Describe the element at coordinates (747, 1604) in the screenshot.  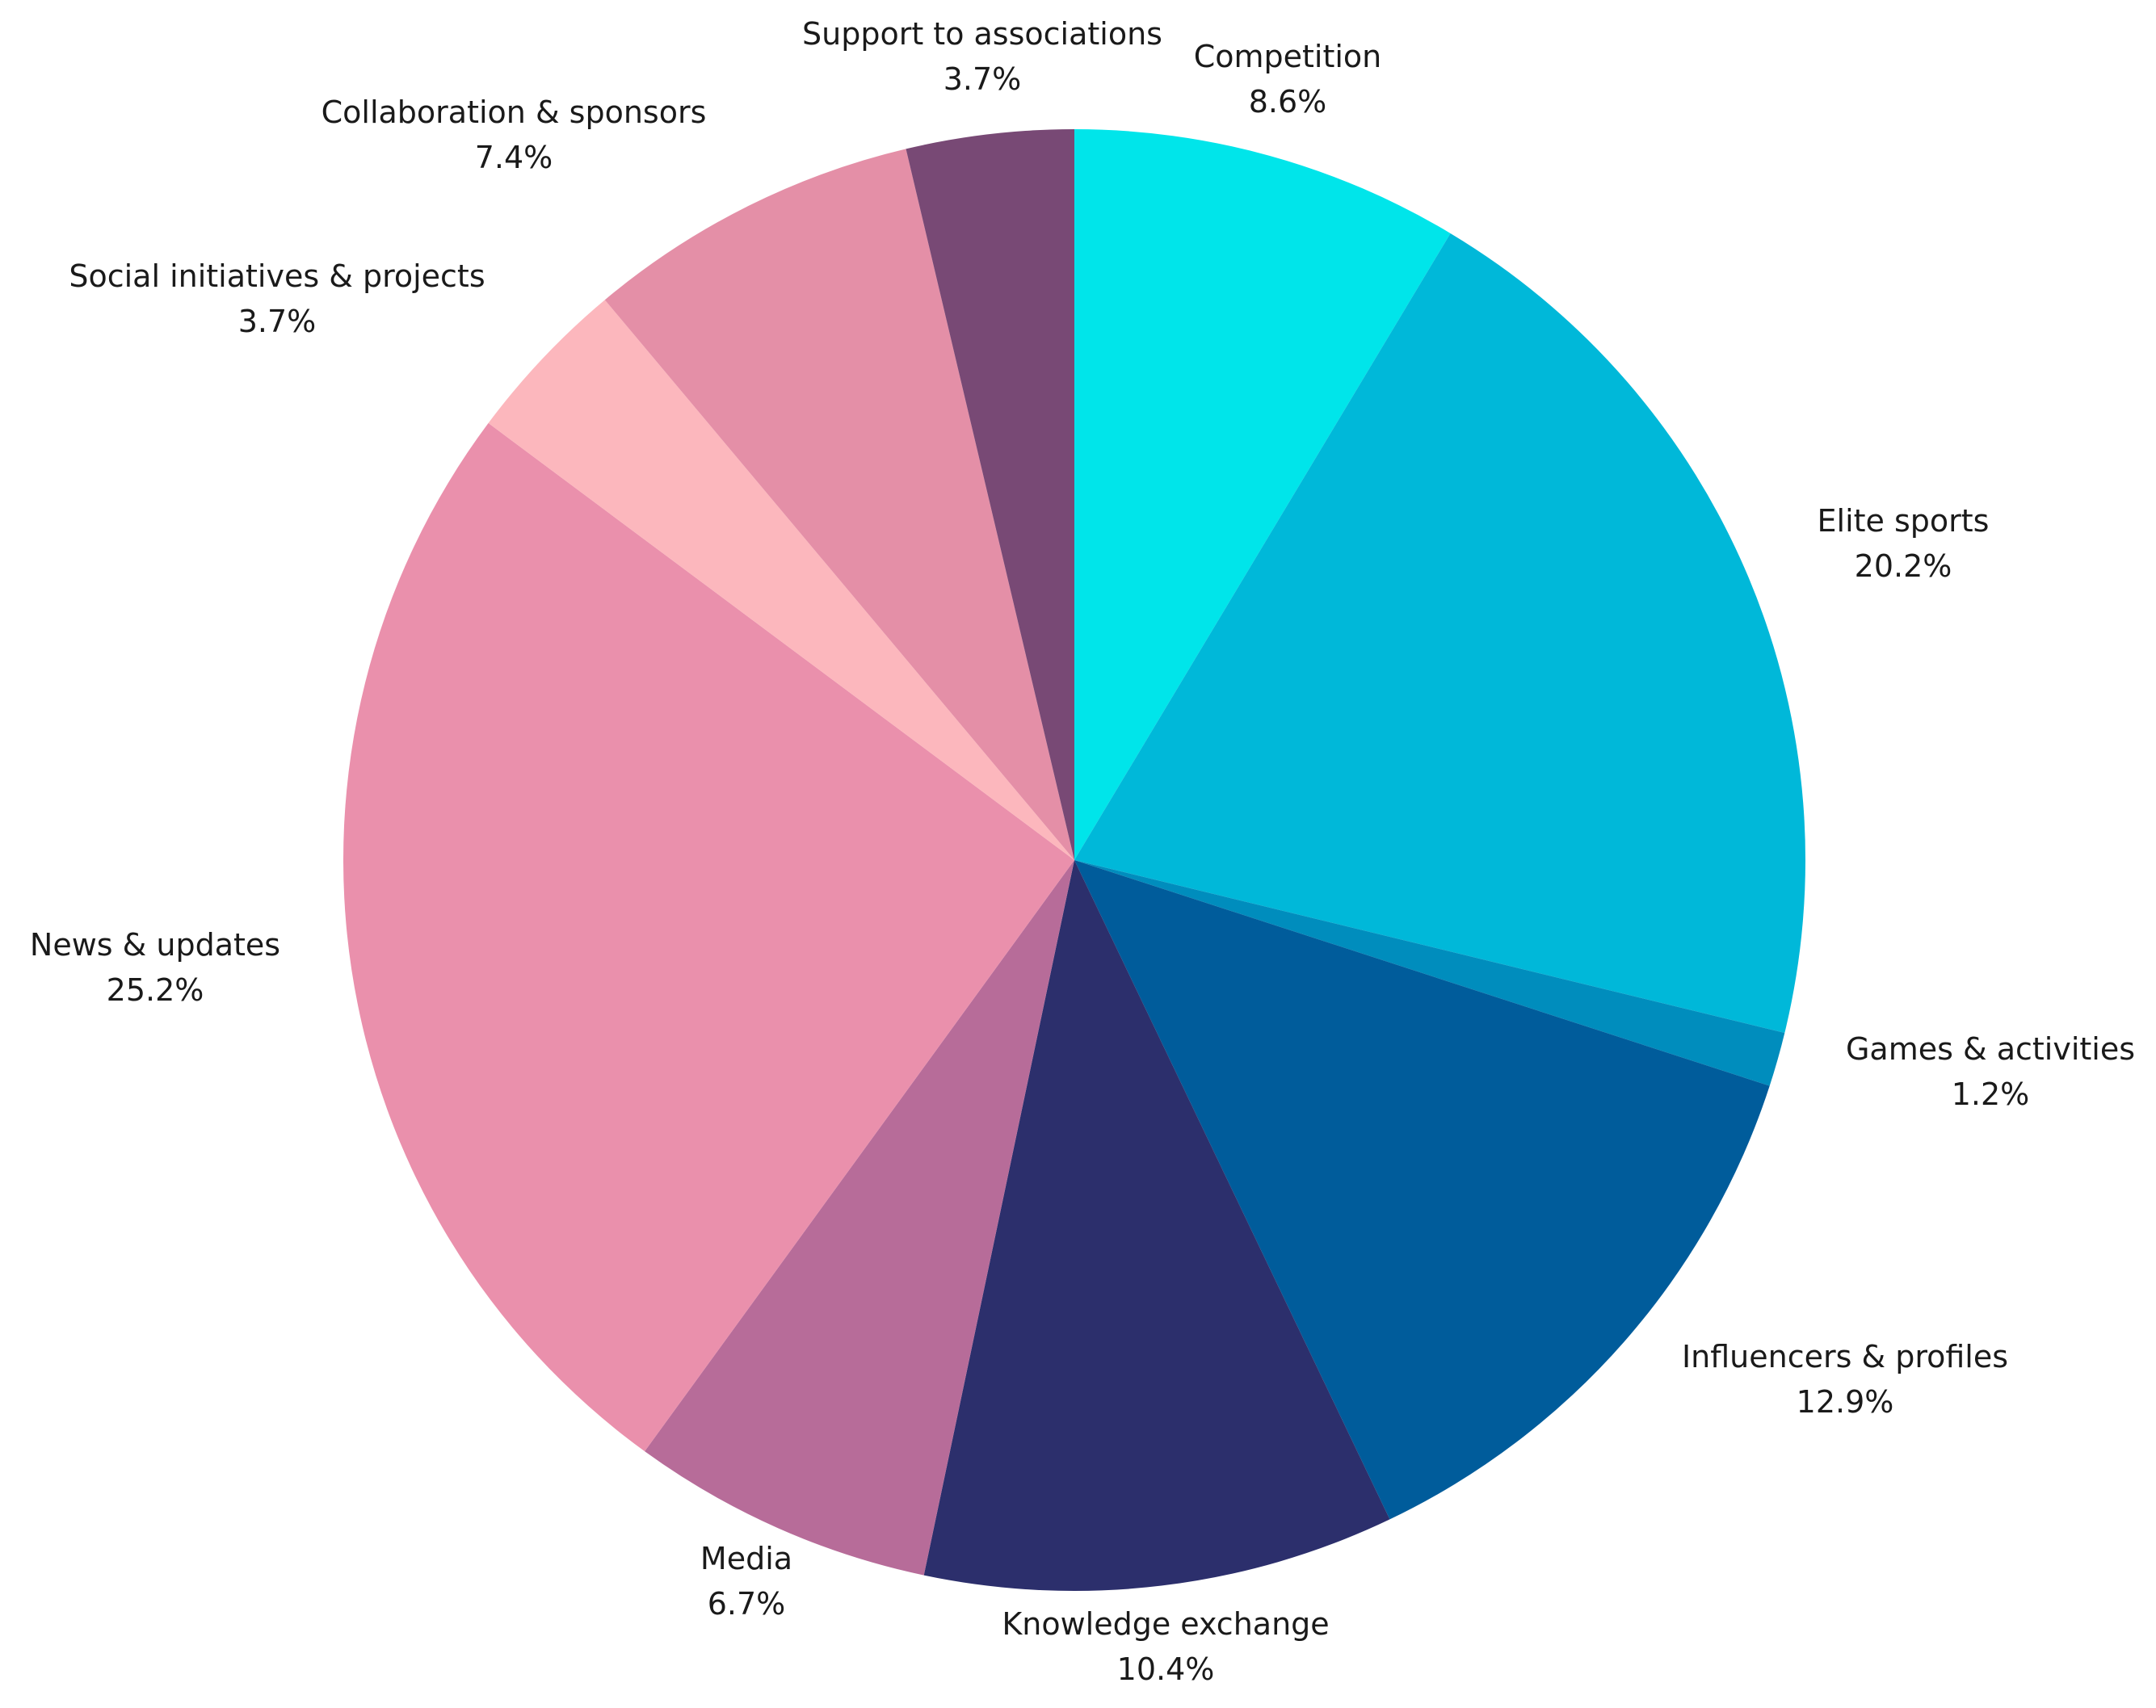
I see `slice-value-media: 6.7%` at that location.